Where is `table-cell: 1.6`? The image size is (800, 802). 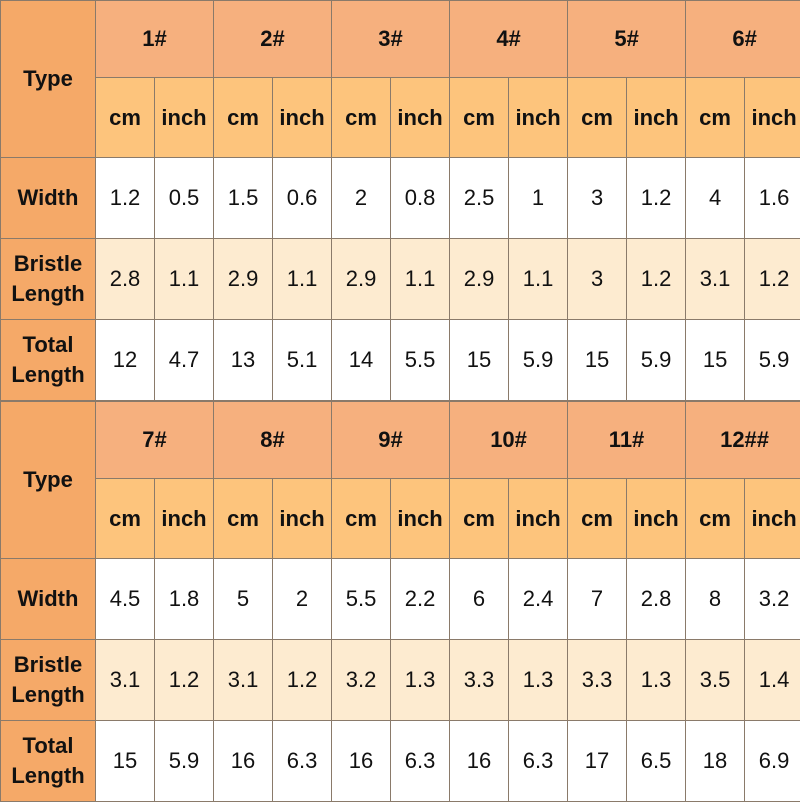 table-cell: 1.6 is located at coordinates (772, 198).